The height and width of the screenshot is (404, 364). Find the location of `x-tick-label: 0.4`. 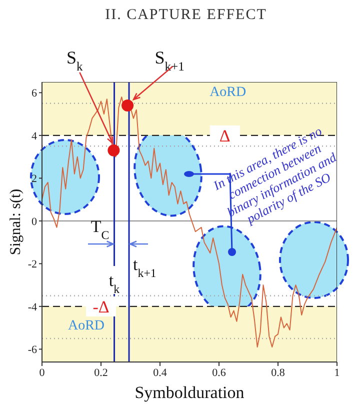

x-tick-label: 0.4 is located at coordinates (160, 372).